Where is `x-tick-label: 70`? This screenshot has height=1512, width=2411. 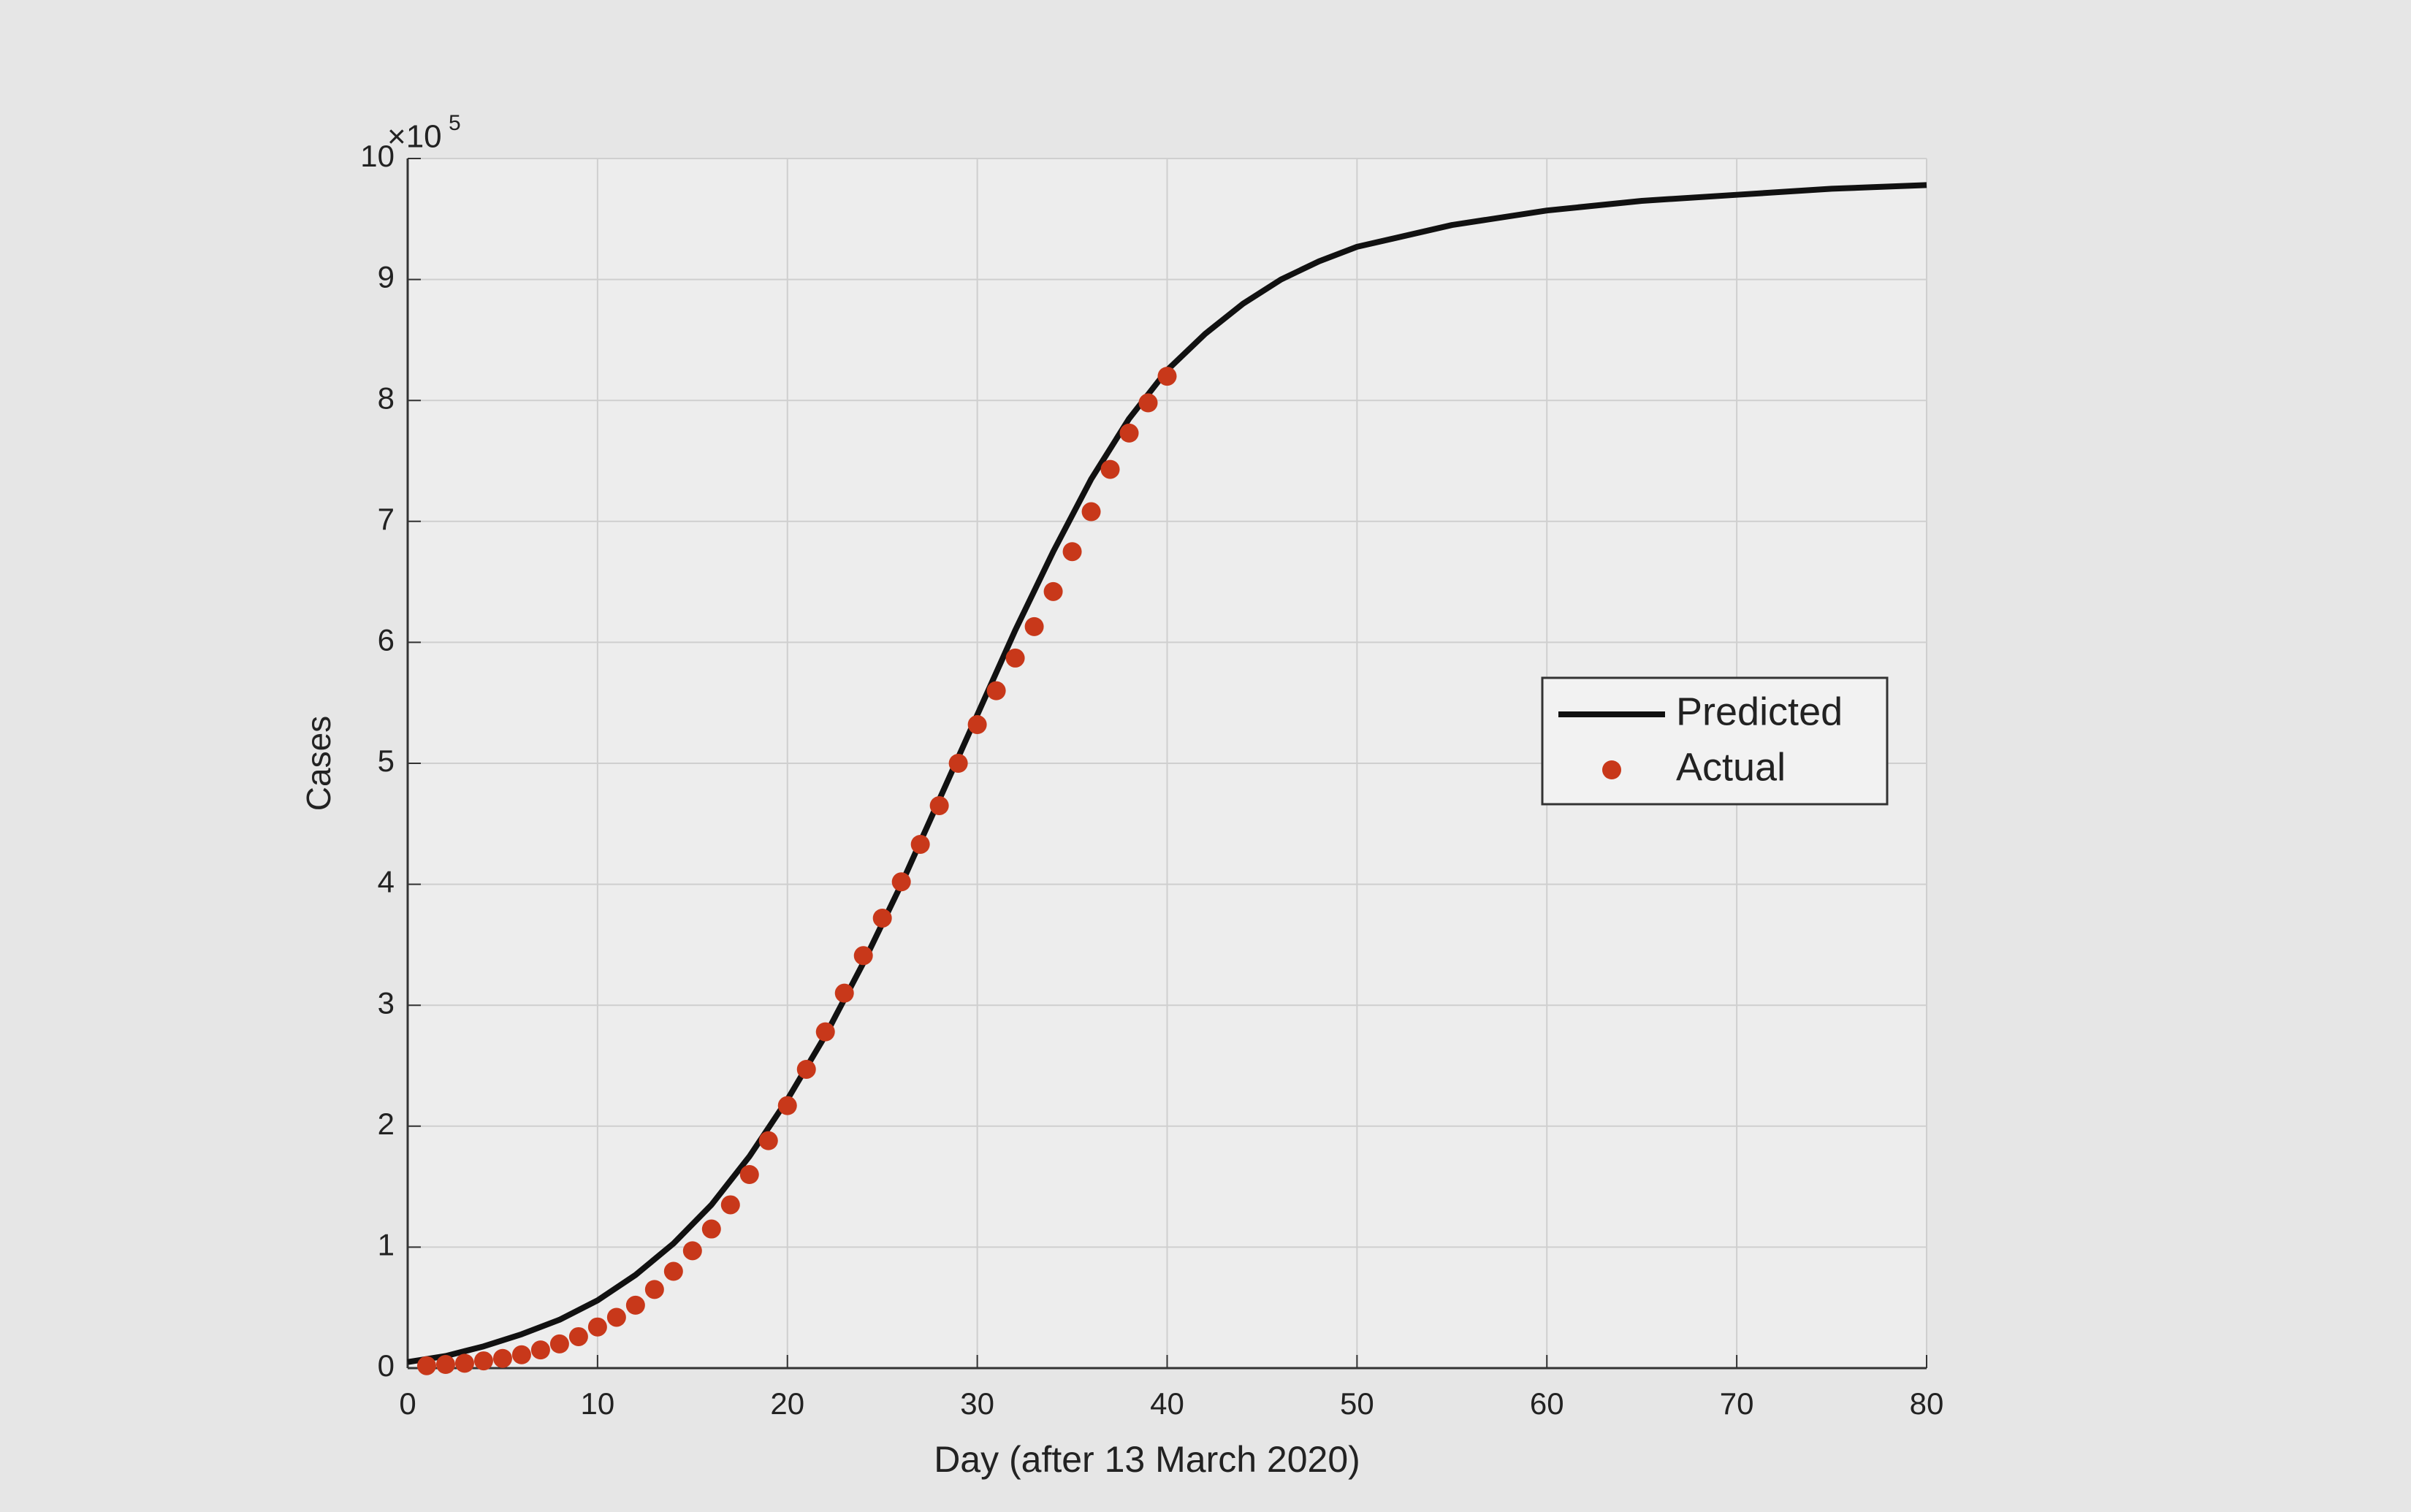 x-tick-label: 70 is located at coordinates (1737, 1403).